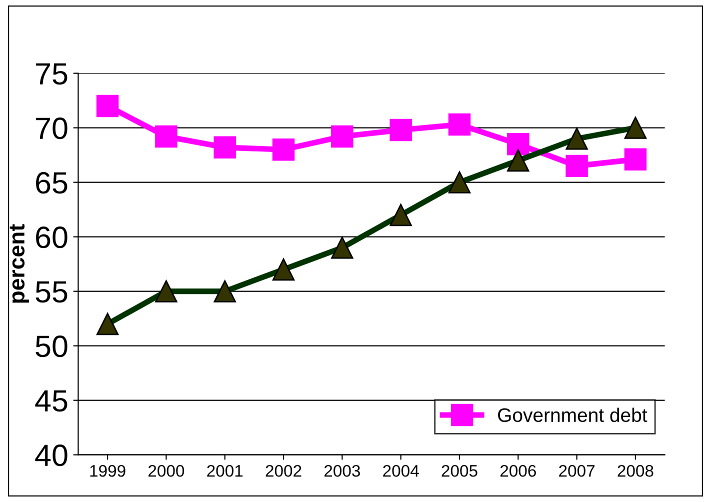 The image size is (711, 502). Describe the element at coordinates (576, 470) in the screenshot. I see `x-tick-label: 2007` at that location.